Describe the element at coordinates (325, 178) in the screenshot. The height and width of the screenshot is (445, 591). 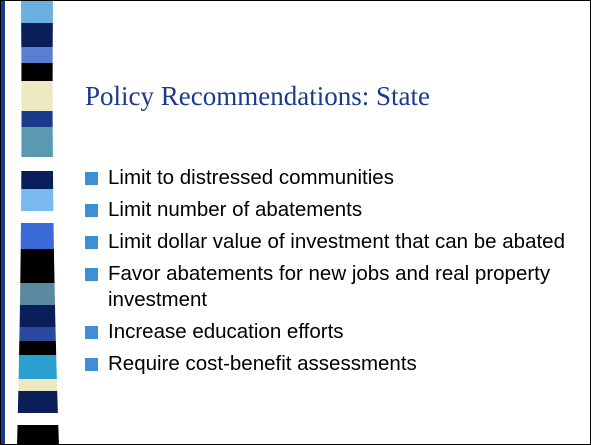
I see `bullet-item: Limit to distressed communities` at that location.